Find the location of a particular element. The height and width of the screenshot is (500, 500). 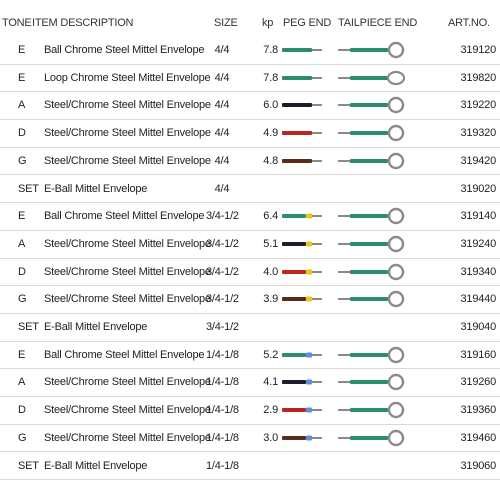

article-number-cell: 319160 is located at coordinates (478, 354).